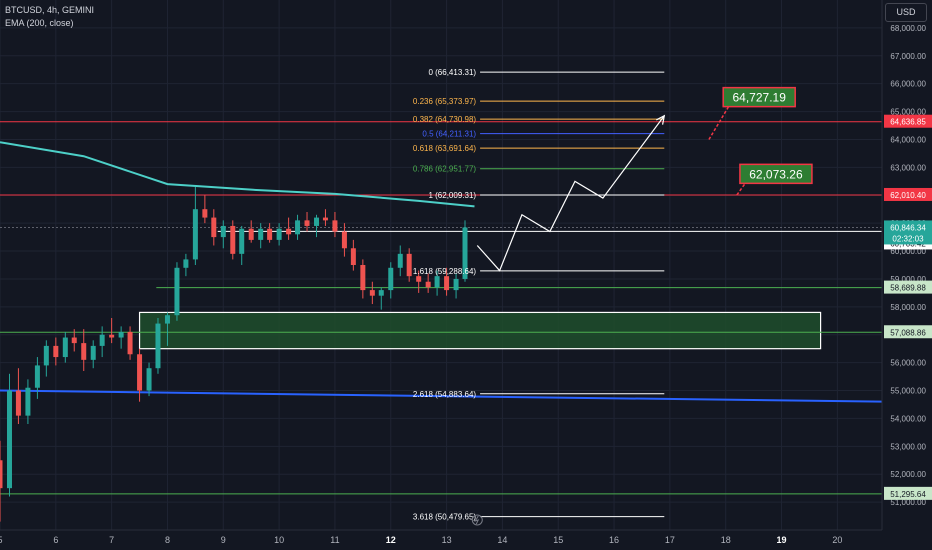 The width and height of the screenshot is (932, 550). What do you see at coordinates (223, 540) in the screenshot?
I see `time-tick-label: 9` at bounding box center [223, 540].